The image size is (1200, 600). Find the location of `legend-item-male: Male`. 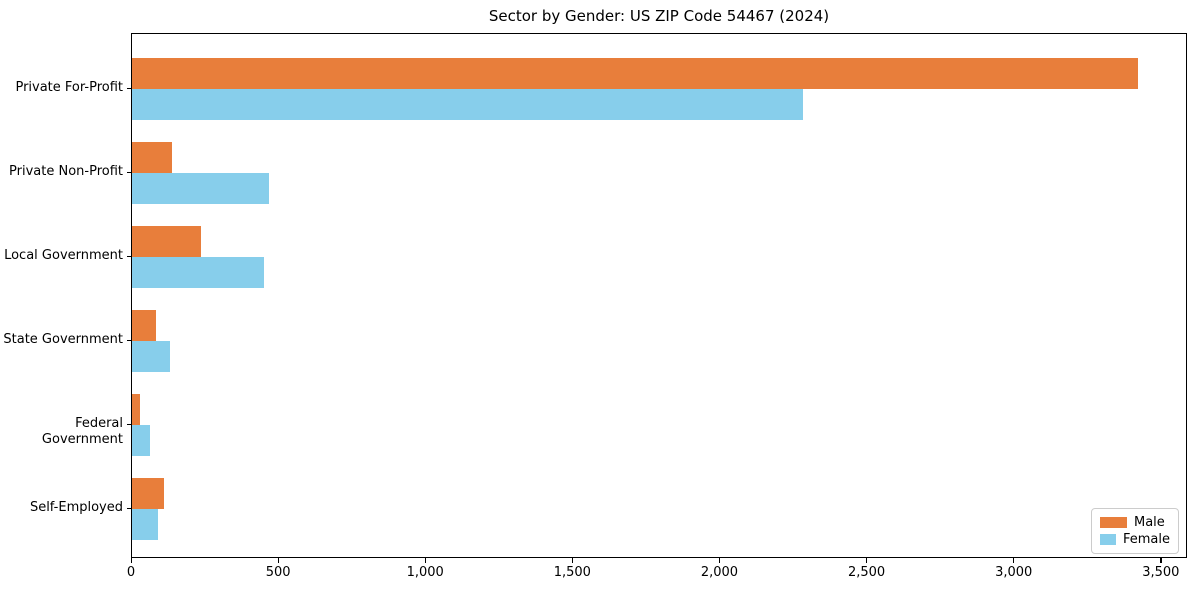

legend-item-male: Male is located at coordinates (1135, 522).